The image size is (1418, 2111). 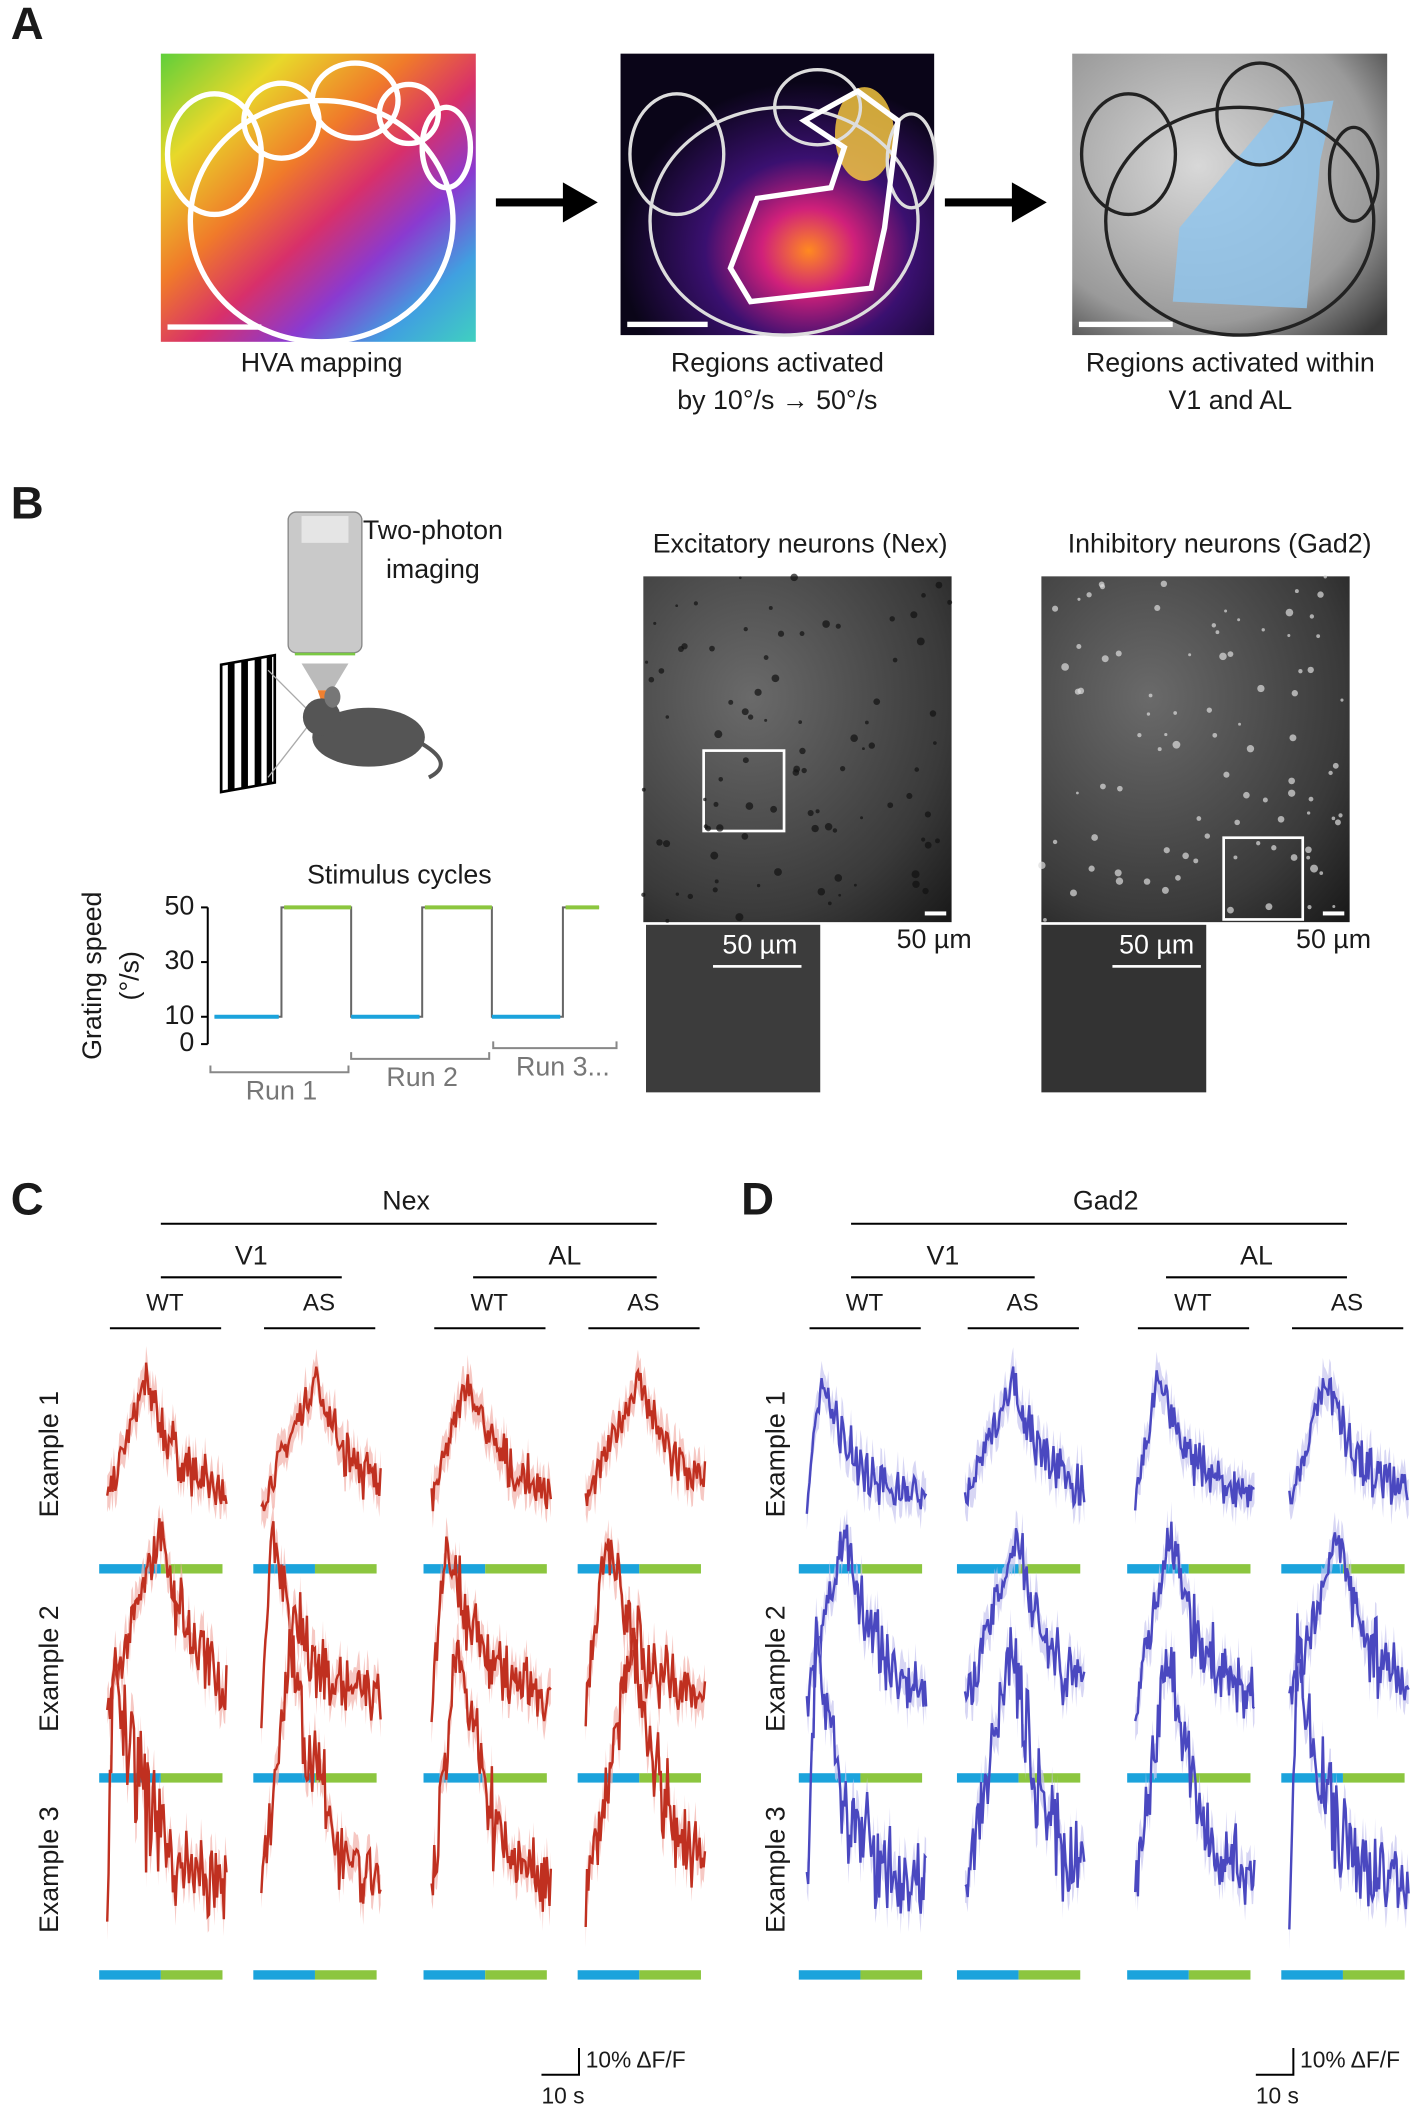 What do you see at coordinates (180, 960) in the screenshot?
I see `y-tick-label: 30` at bounding box center [180, 960].